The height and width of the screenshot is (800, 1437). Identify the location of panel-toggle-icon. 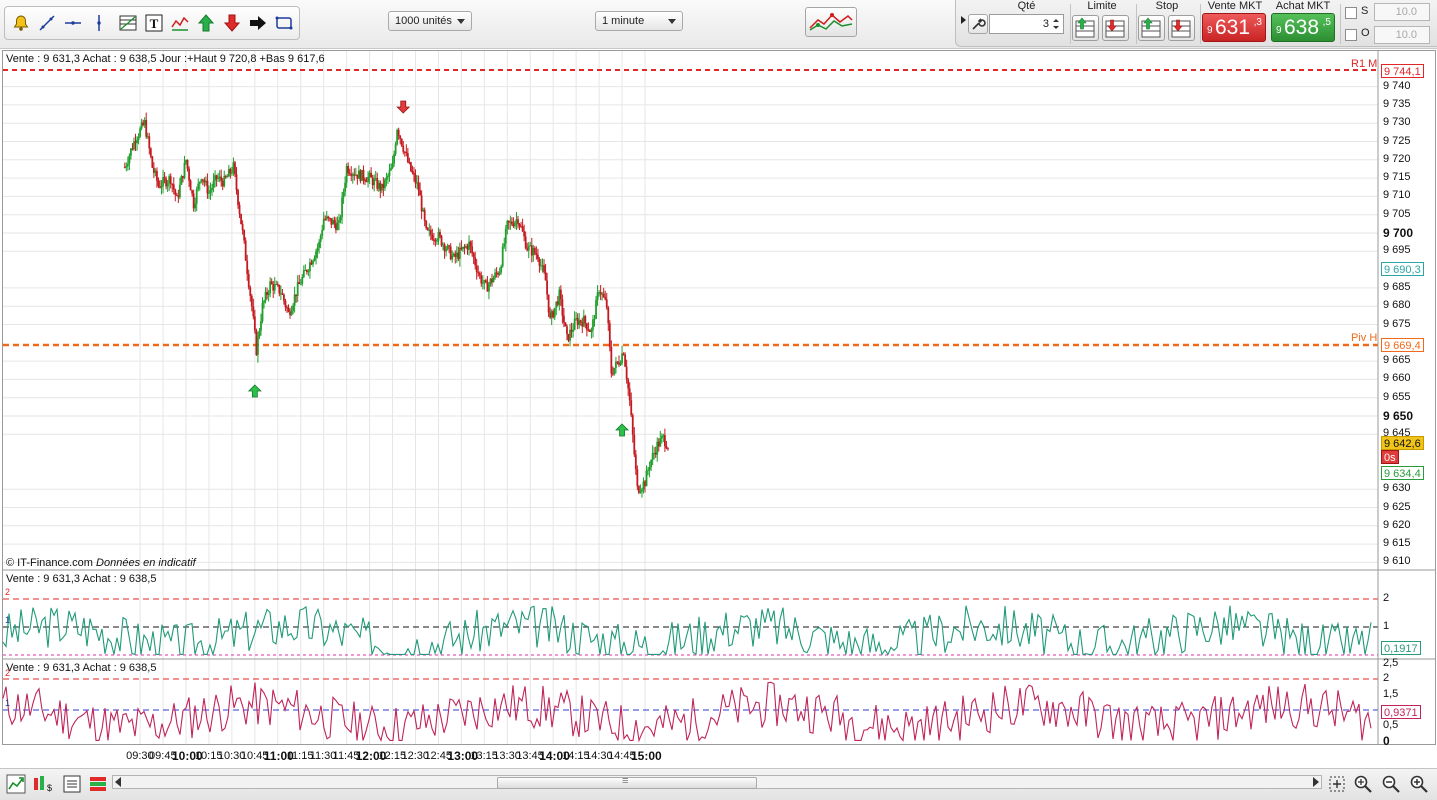
(964, 20).